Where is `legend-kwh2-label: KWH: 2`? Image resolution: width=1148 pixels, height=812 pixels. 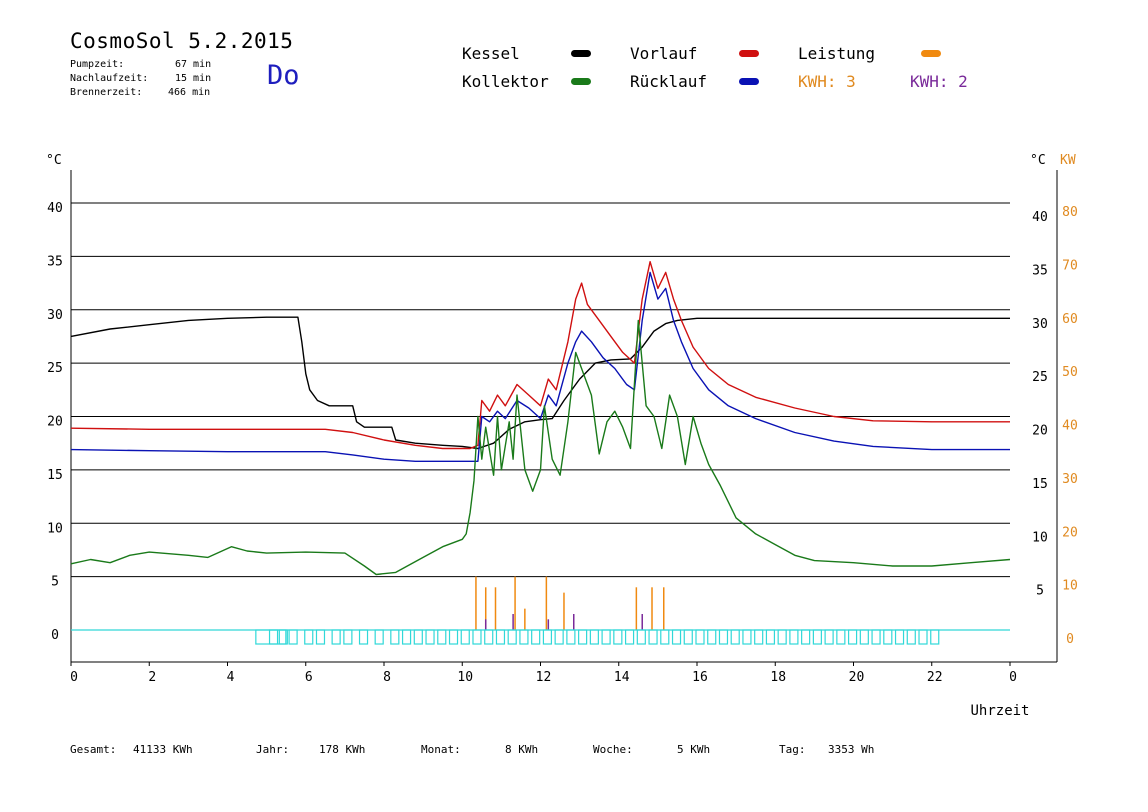
legend-kwh2-label: KWH: 2 is located at coordinates (939, 81).